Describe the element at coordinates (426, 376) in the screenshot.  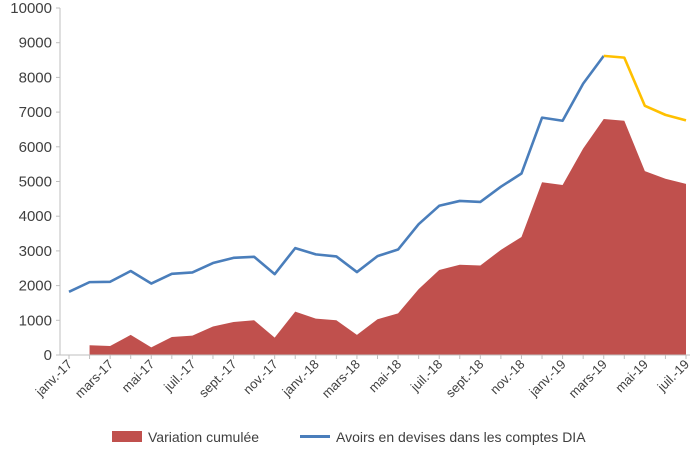
I see `x-tick-label: juil.-18` at that location.